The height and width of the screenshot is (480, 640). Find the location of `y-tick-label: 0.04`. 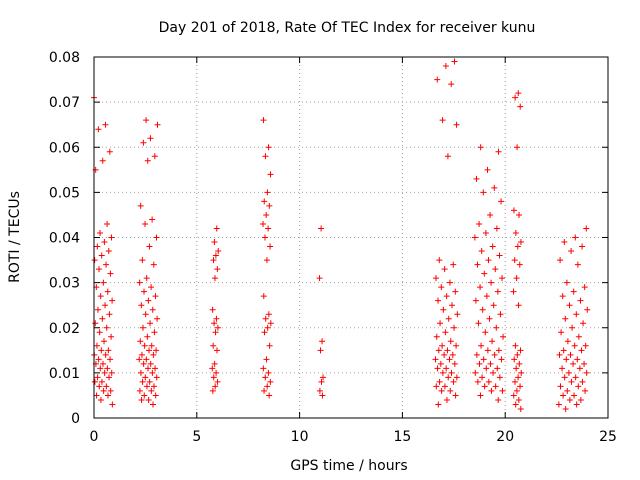

y-tick-label: 0.04 is located at coordinates (64, 239).